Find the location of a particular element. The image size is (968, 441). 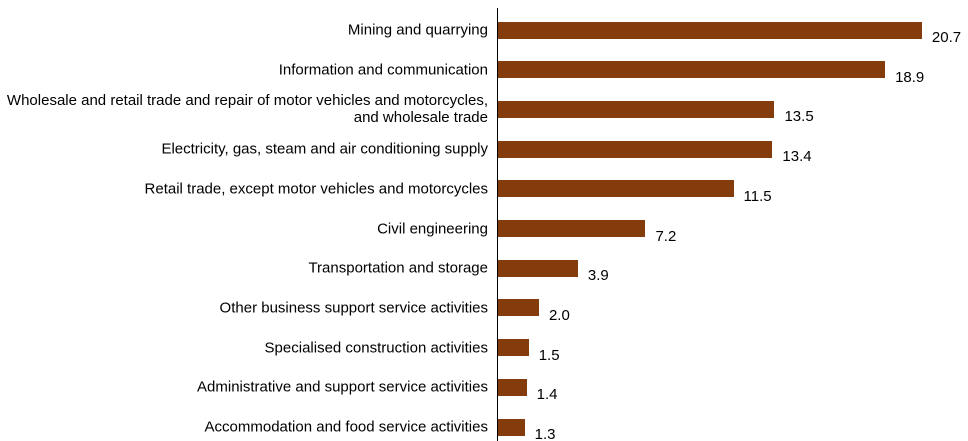

data-label: 1.5 is located at coordinates (549, 355).